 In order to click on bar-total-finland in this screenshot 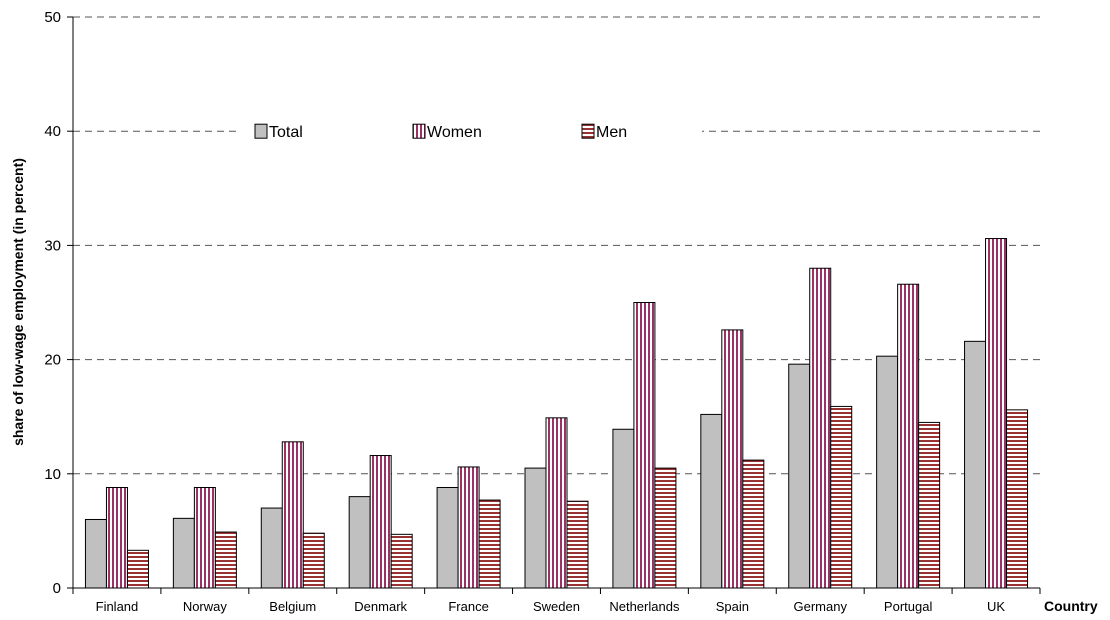, I will do `click(95, 553)`.